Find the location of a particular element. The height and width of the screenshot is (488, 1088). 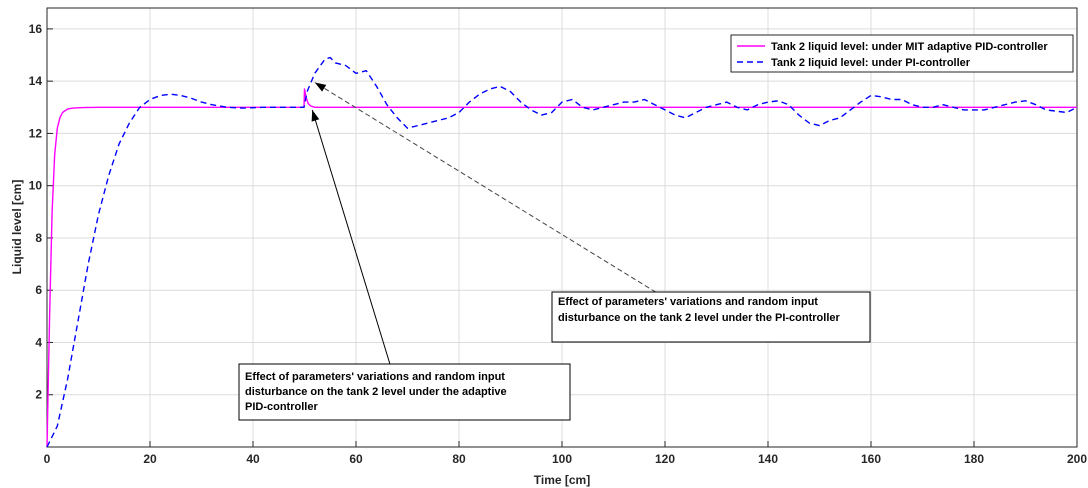

x-tick-label: 160 is located at coordinates (871, 459).